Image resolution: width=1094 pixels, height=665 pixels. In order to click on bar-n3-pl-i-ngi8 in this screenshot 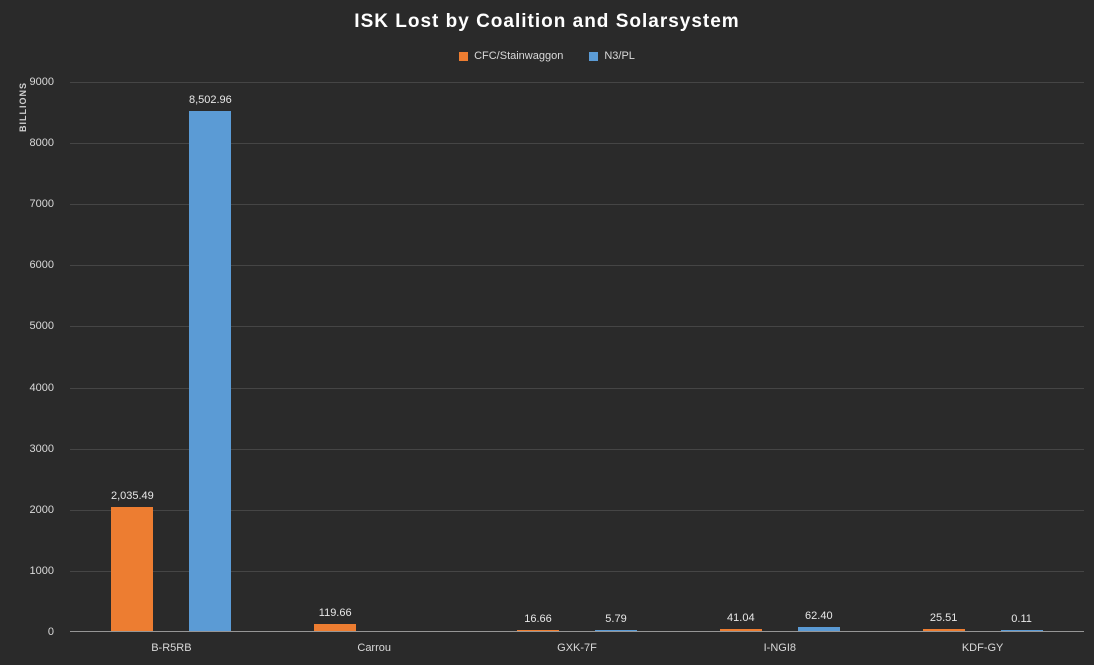, I will do `click(818, 629)`.